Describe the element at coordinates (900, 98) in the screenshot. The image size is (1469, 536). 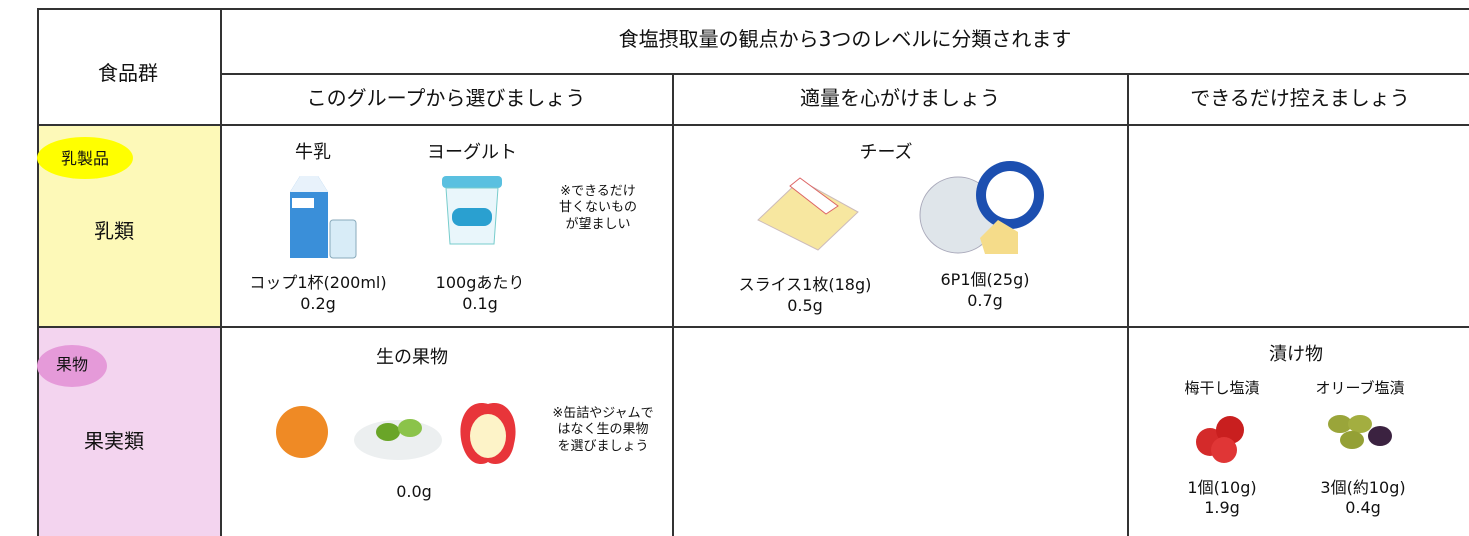
I see `column-header: 適量を心がけましょう` at that location.